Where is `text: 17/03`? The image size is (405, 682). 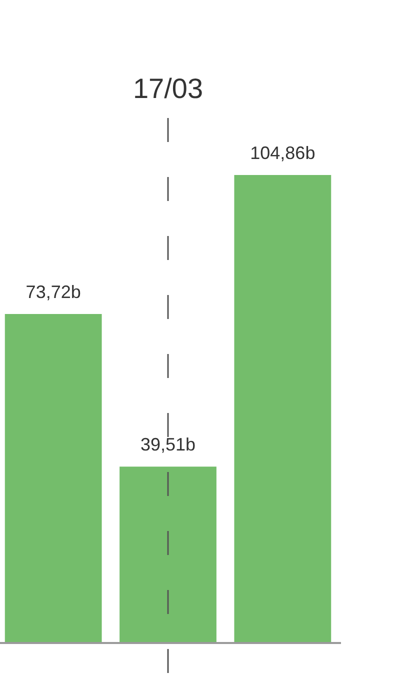
text: 17/03 is located at coordinates (168, 88).